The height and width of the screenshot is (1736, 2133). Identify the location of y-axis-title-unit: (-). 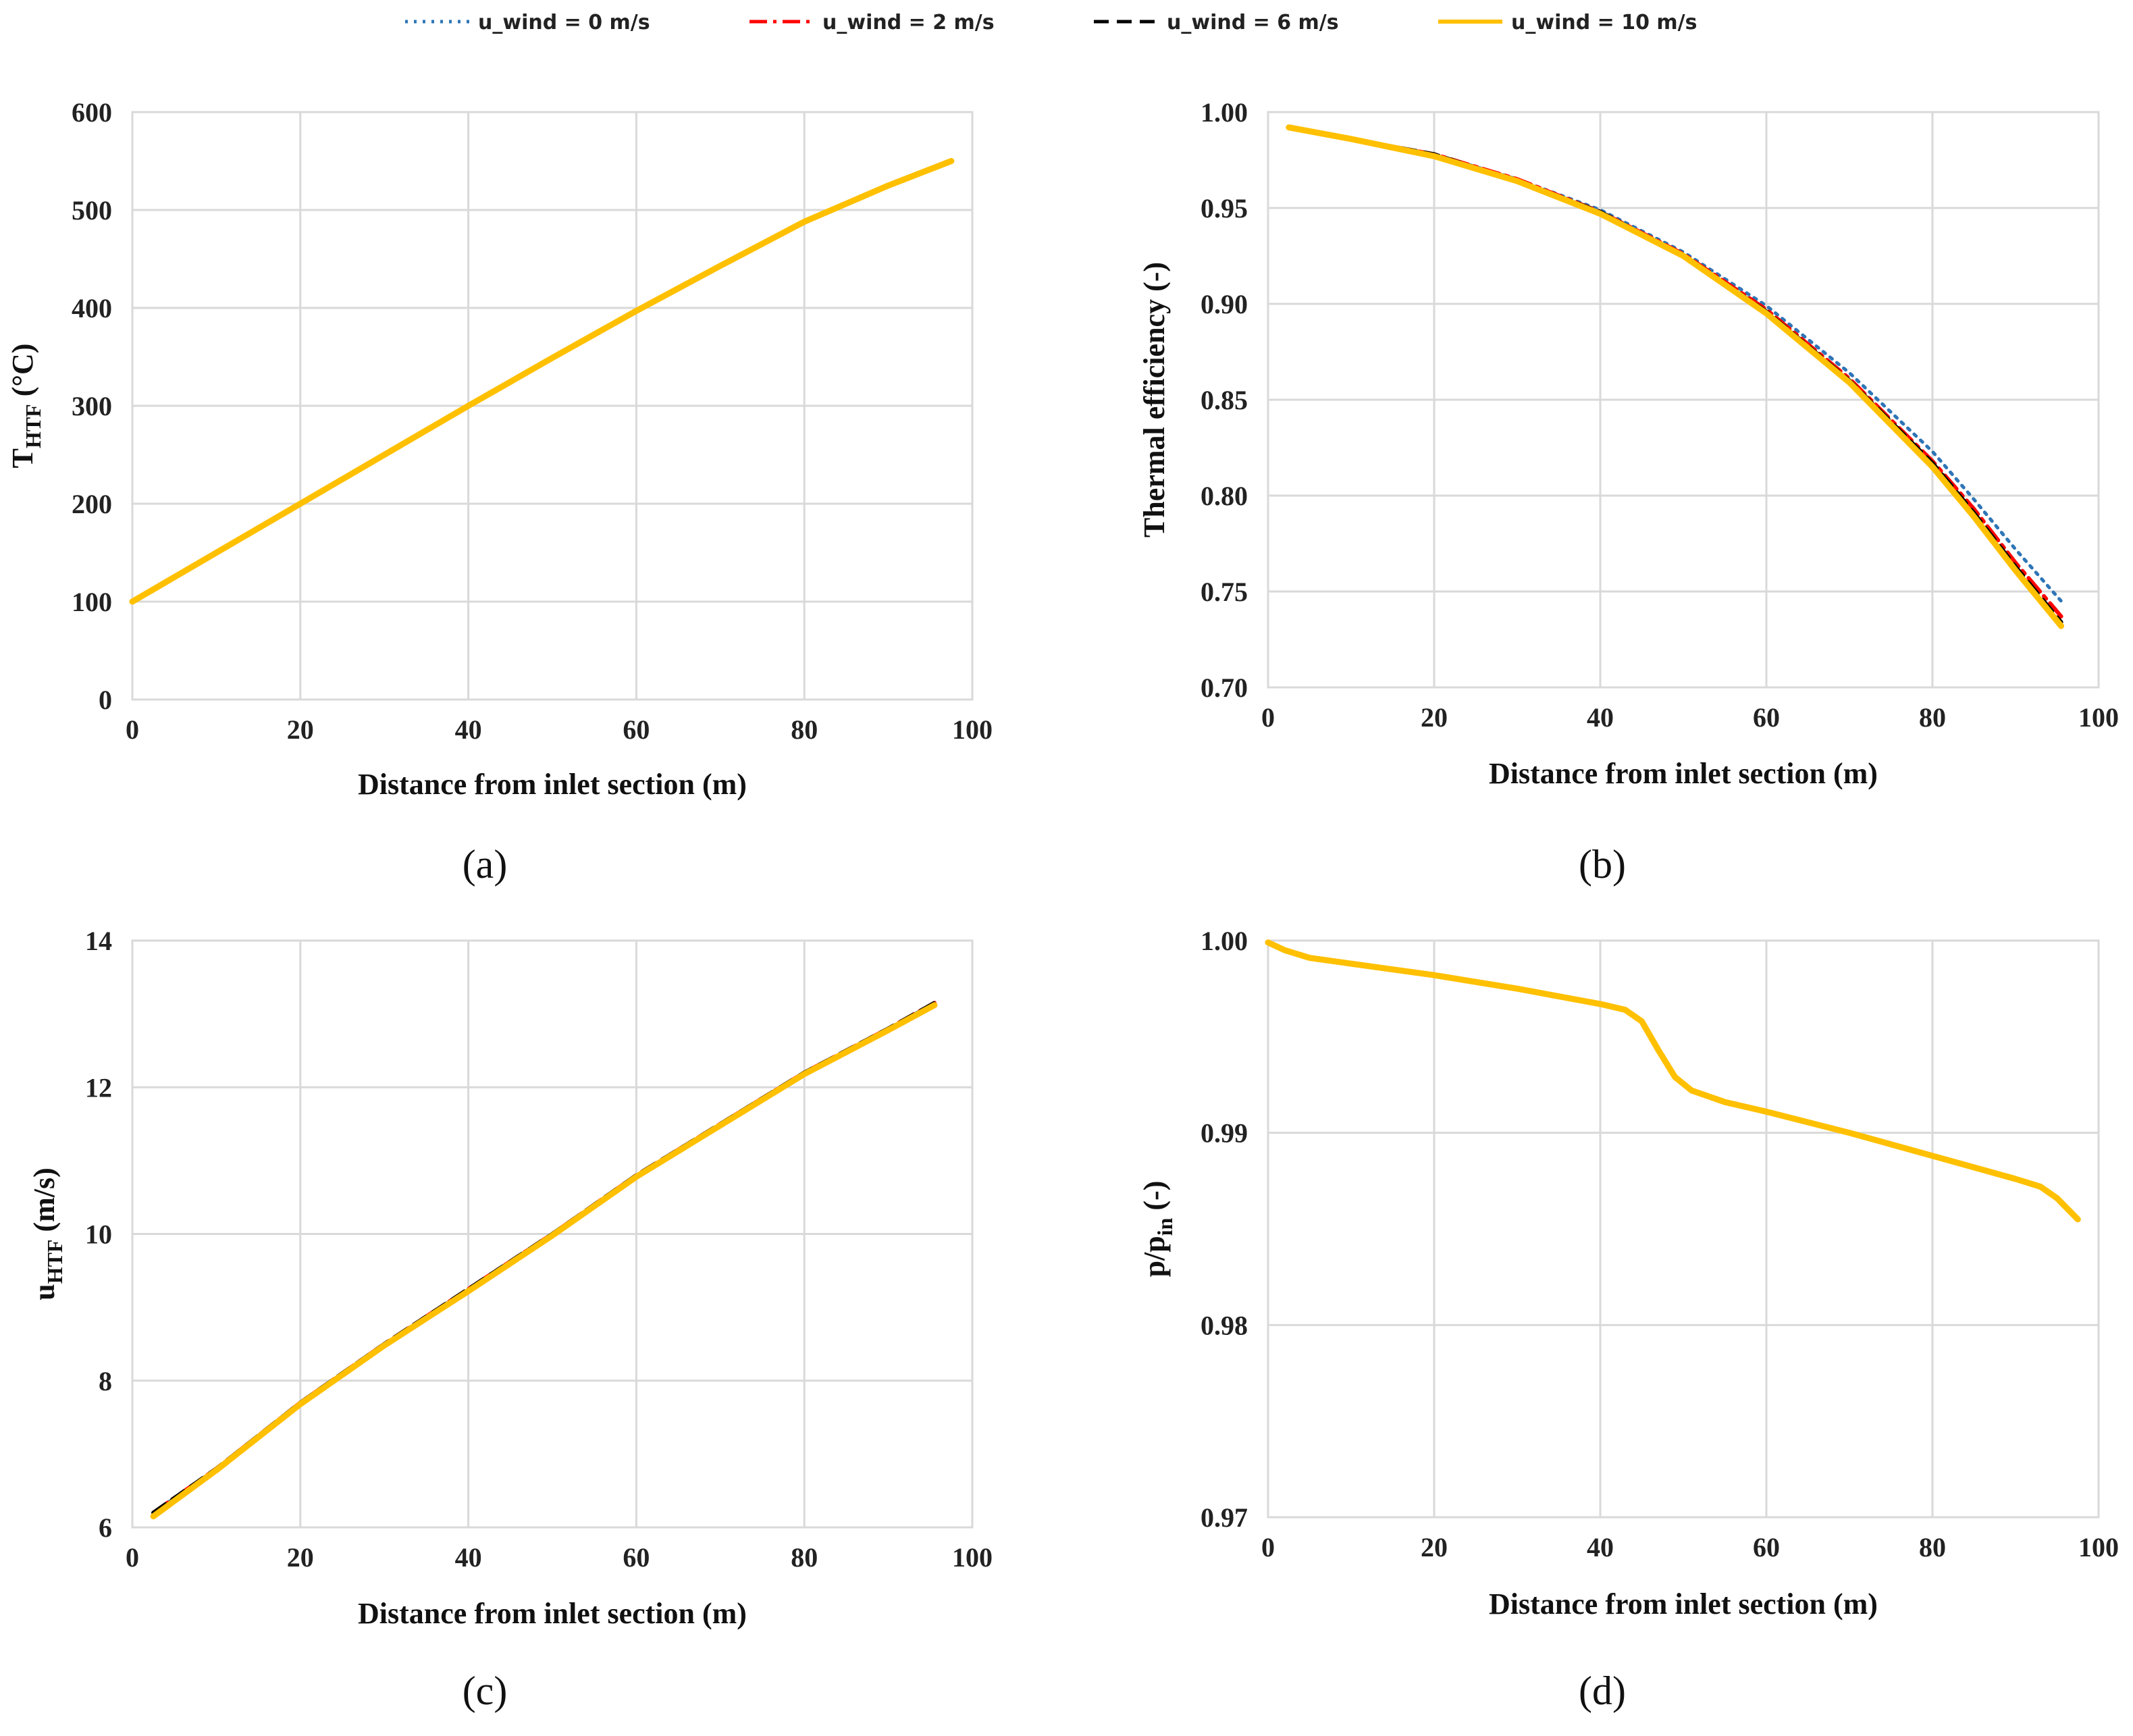
(1154, 1199).